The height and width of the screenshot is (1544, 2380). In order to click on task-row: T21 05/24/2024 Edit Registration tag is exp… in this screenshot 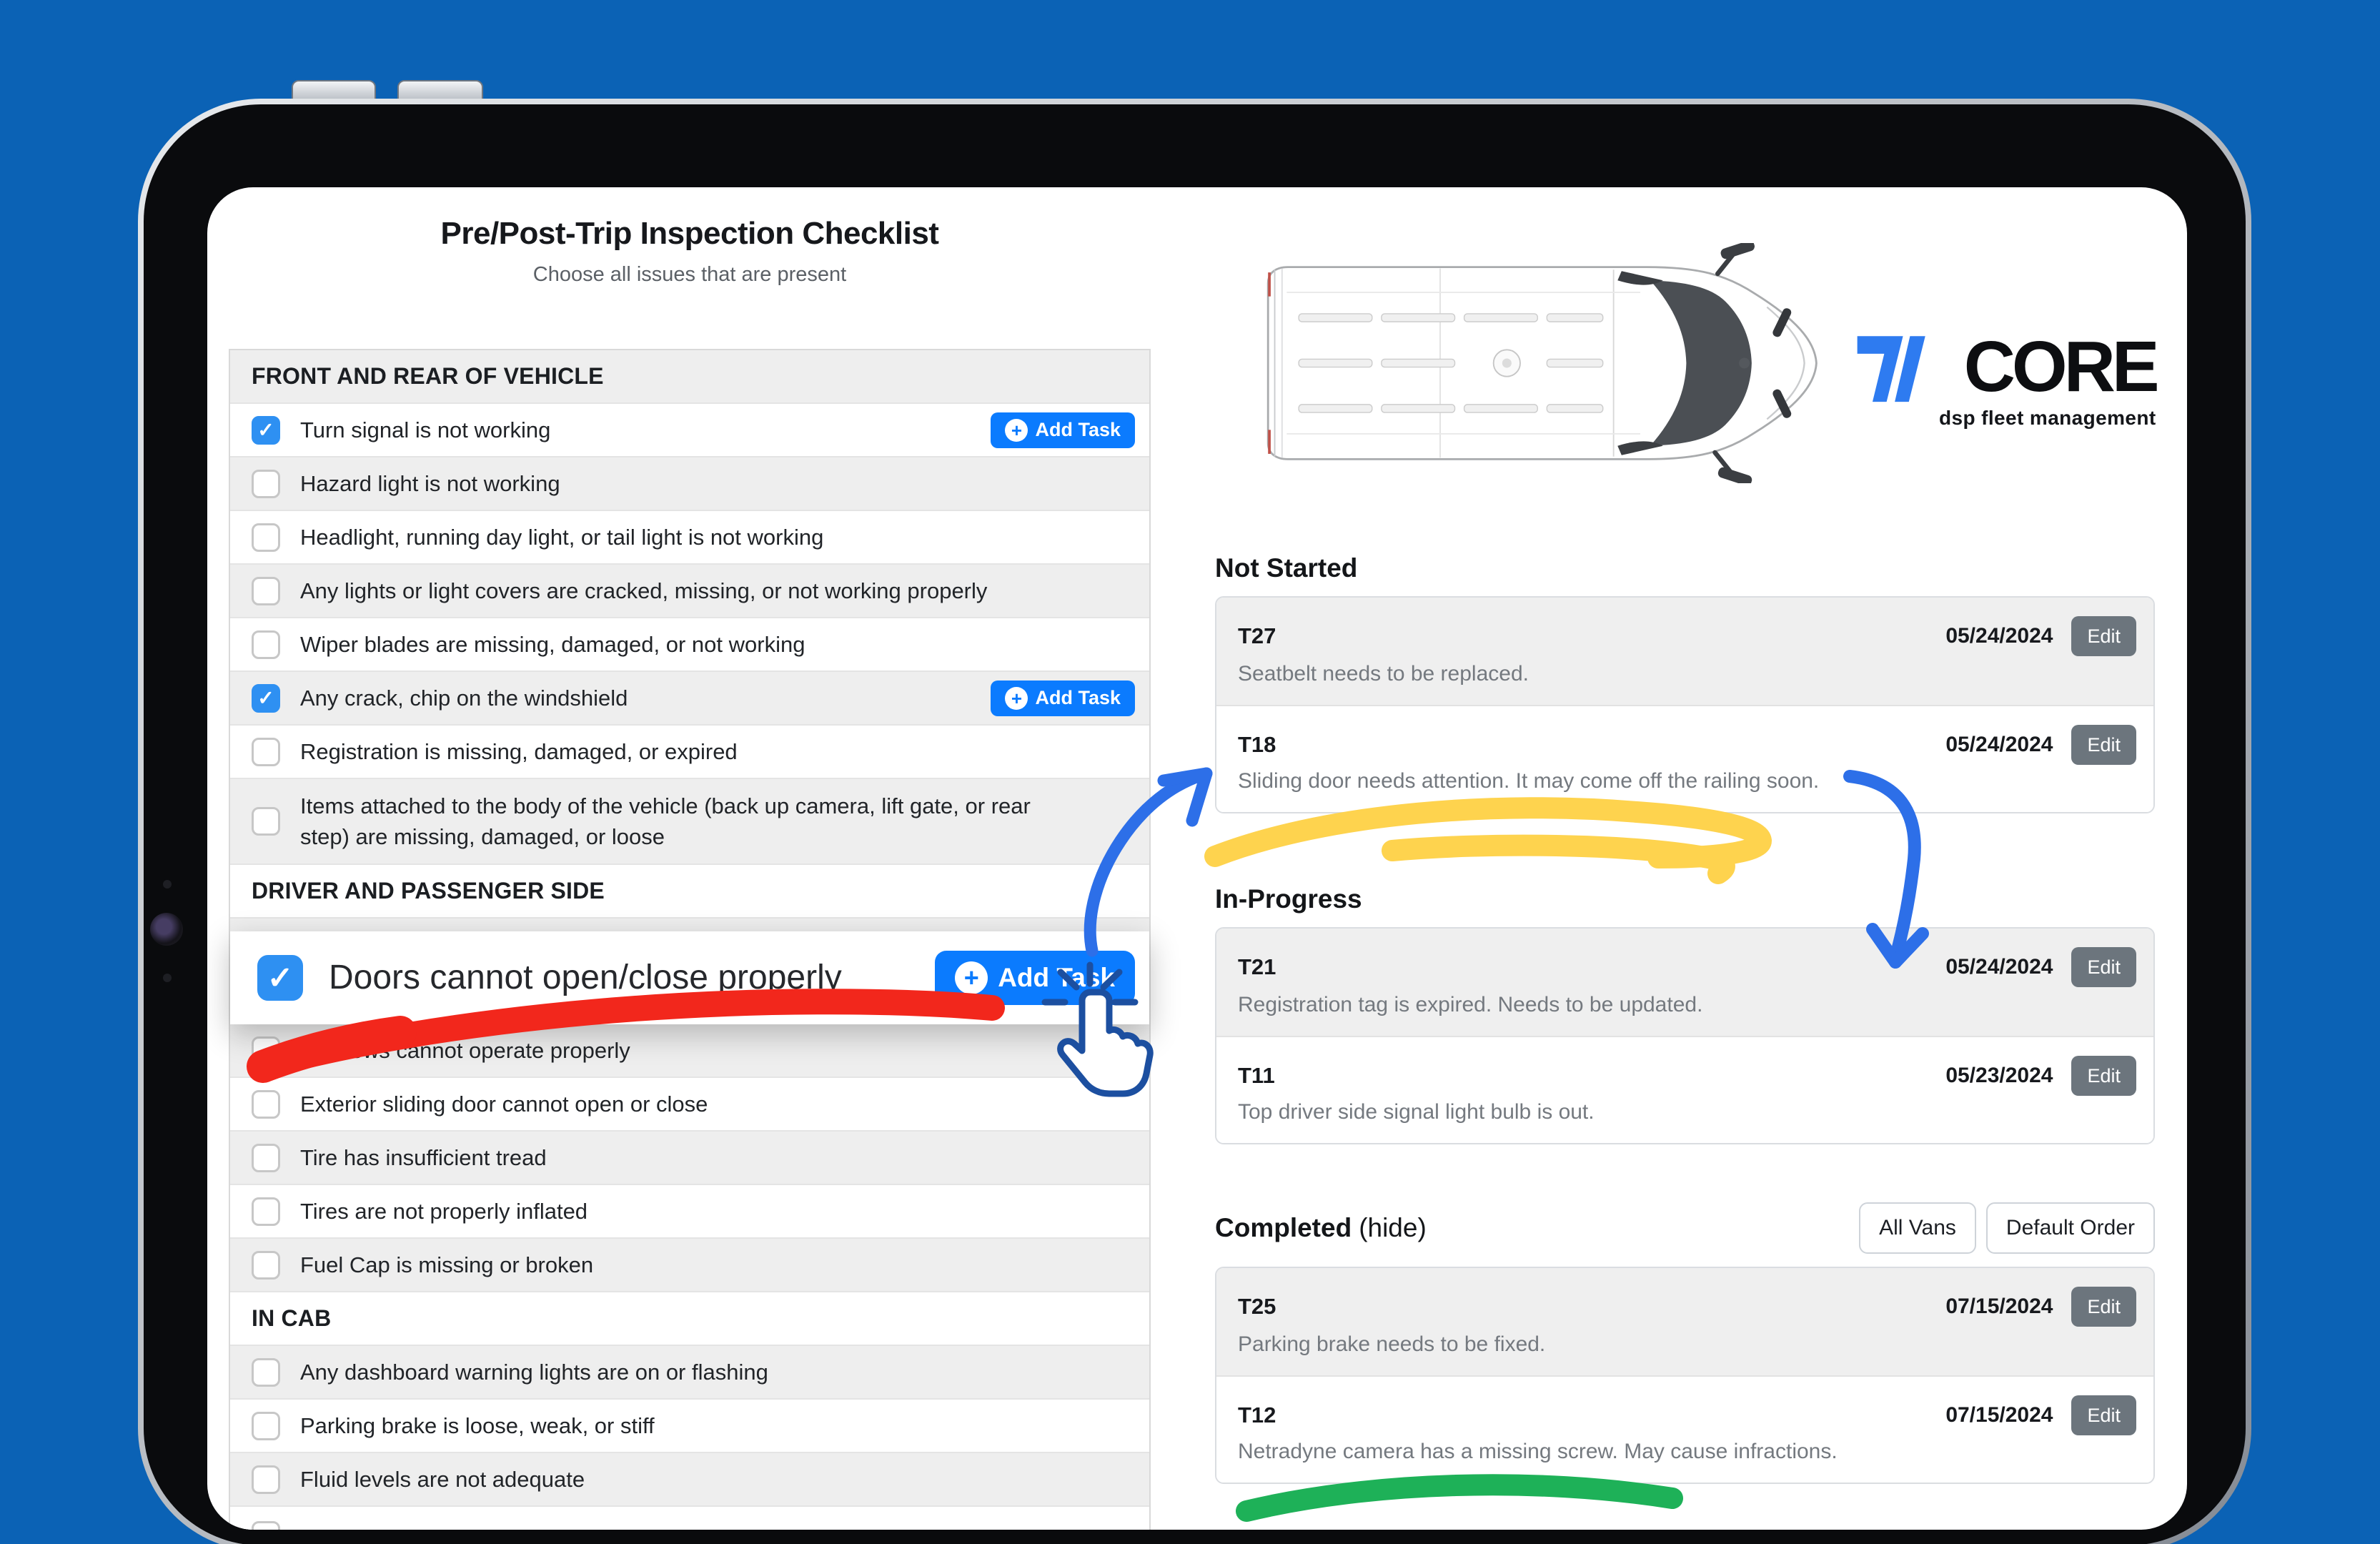, I will do `click(1684, 983)`.